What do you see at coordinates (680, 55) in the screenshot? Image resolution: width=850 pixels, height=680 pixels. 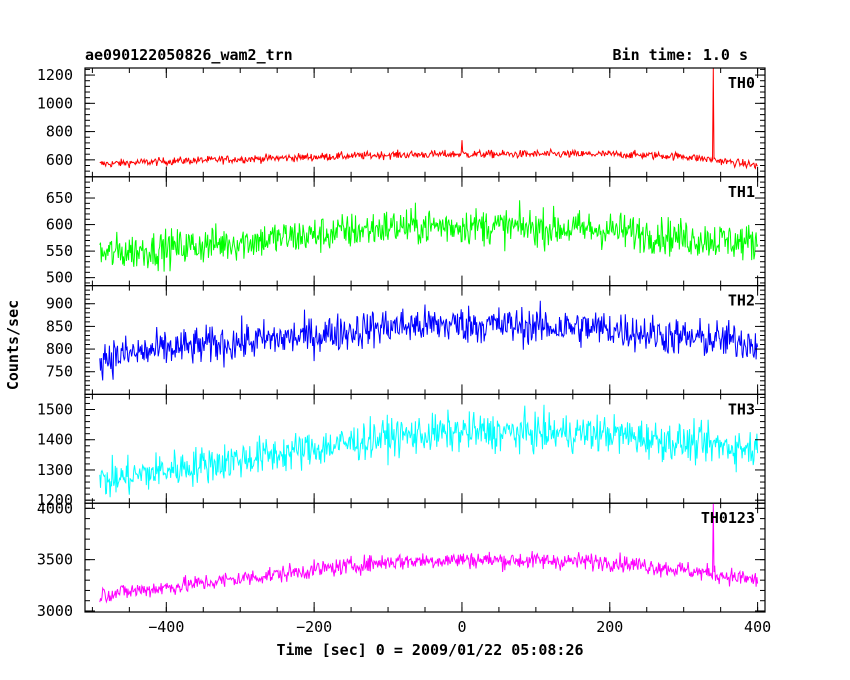 I see `bin-time-label: Bin time: 1.0 s` at bounding box center [680, 55].